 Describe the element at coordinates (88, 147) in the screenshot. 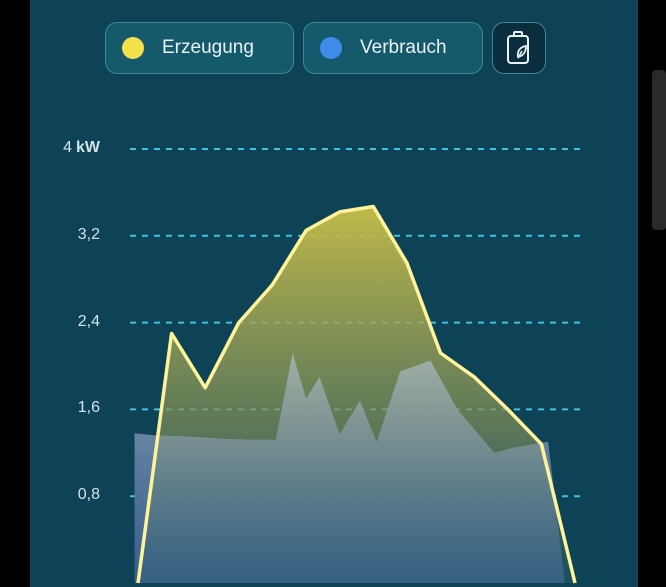

I see `y-axis-unit: kW` at that location.